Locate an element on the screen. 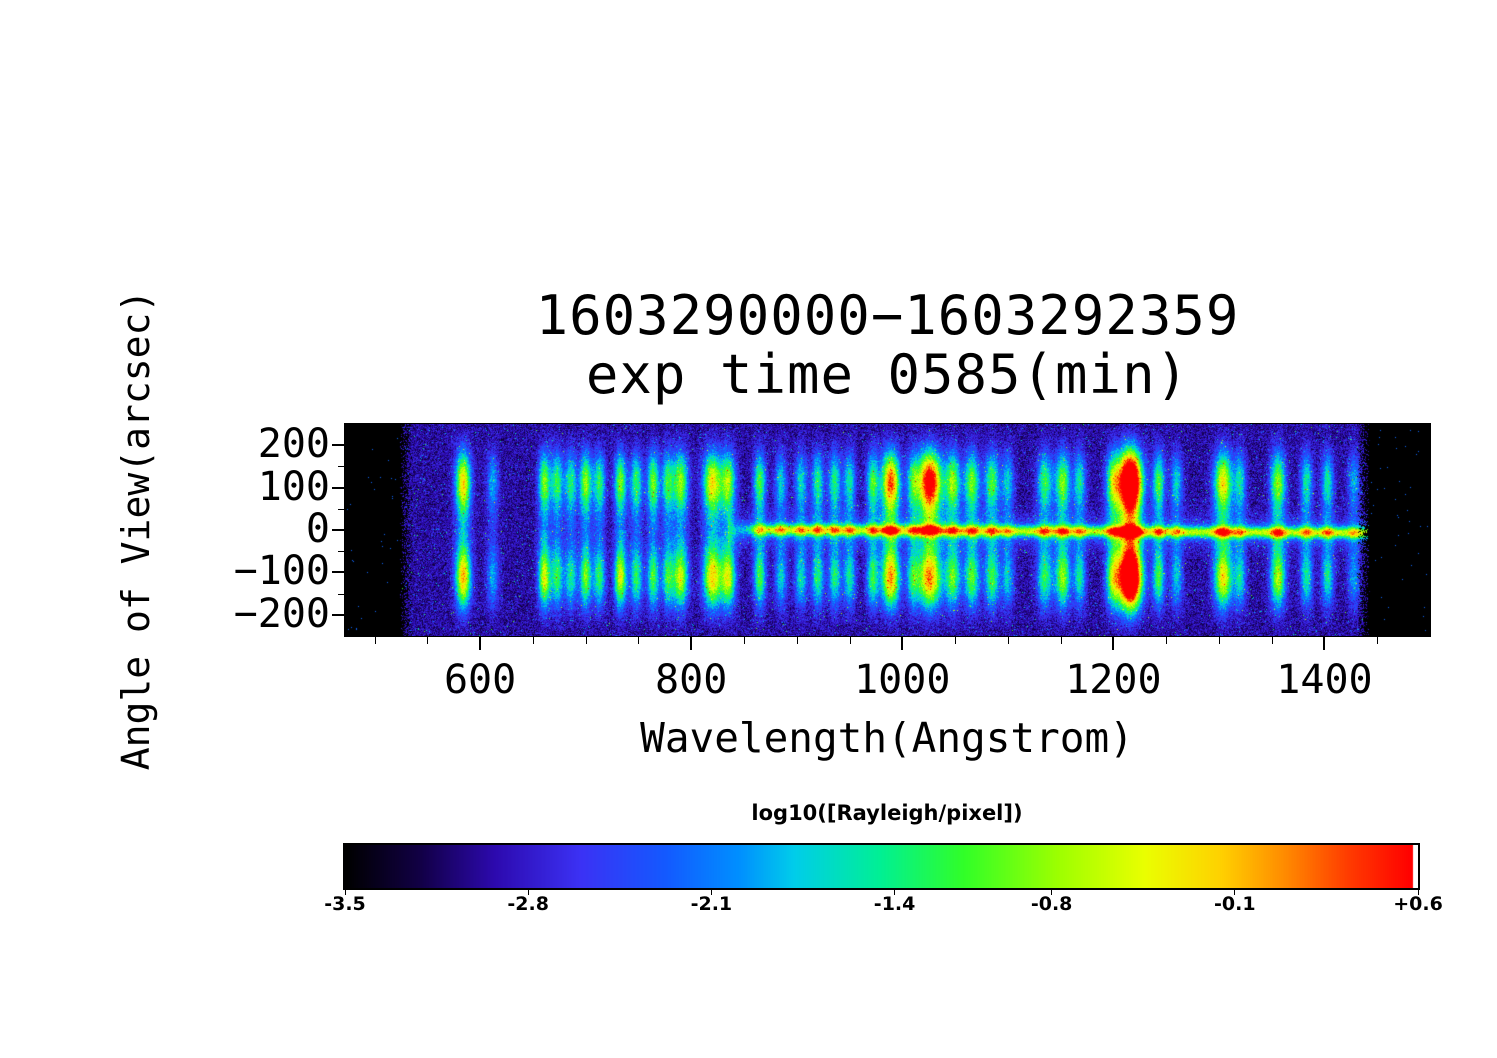 This screenshot has width=1497, height=1058. plot-title-line1: 1603290000−1603292359 is located at coordinates (887, 315).